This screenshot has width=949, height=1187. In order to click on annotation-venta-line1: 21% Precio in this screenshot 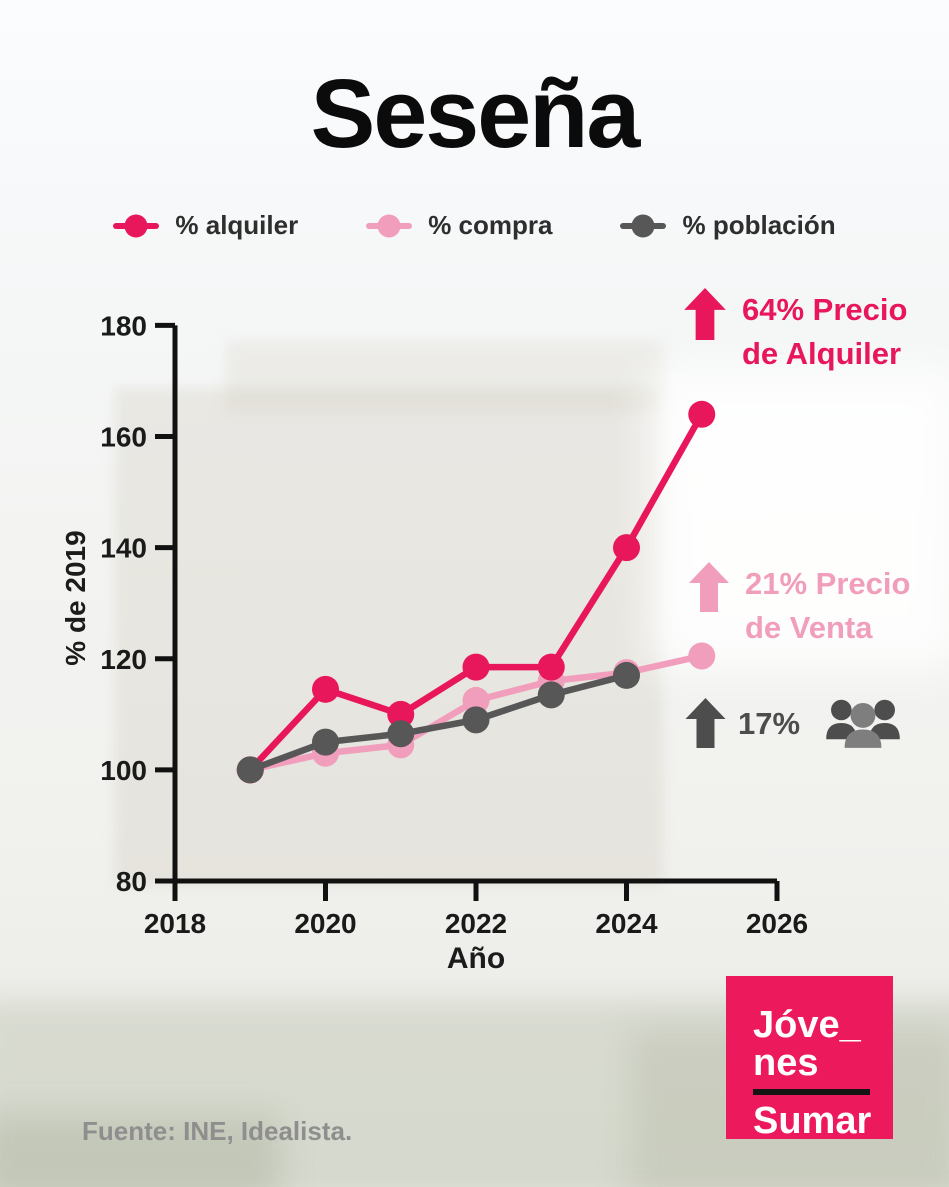, I will do `click(828, 583)`.